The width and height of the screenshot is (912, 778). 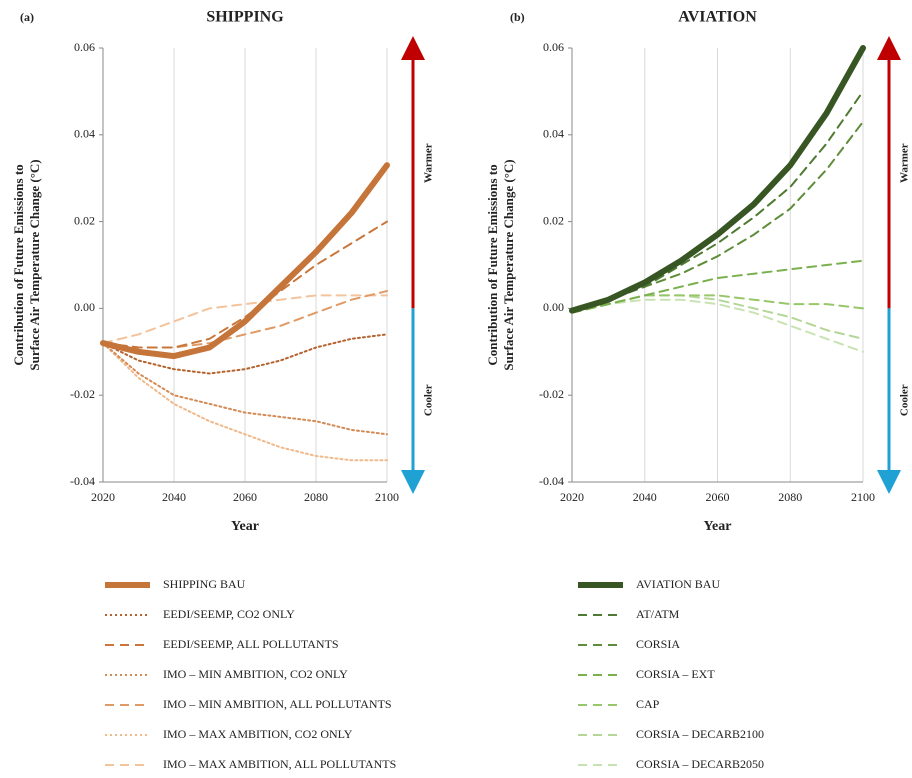 I want to click on legend-label: IMO – MAX AMBITION, ALL POLLUTANTS, so click(x=279, y=764).